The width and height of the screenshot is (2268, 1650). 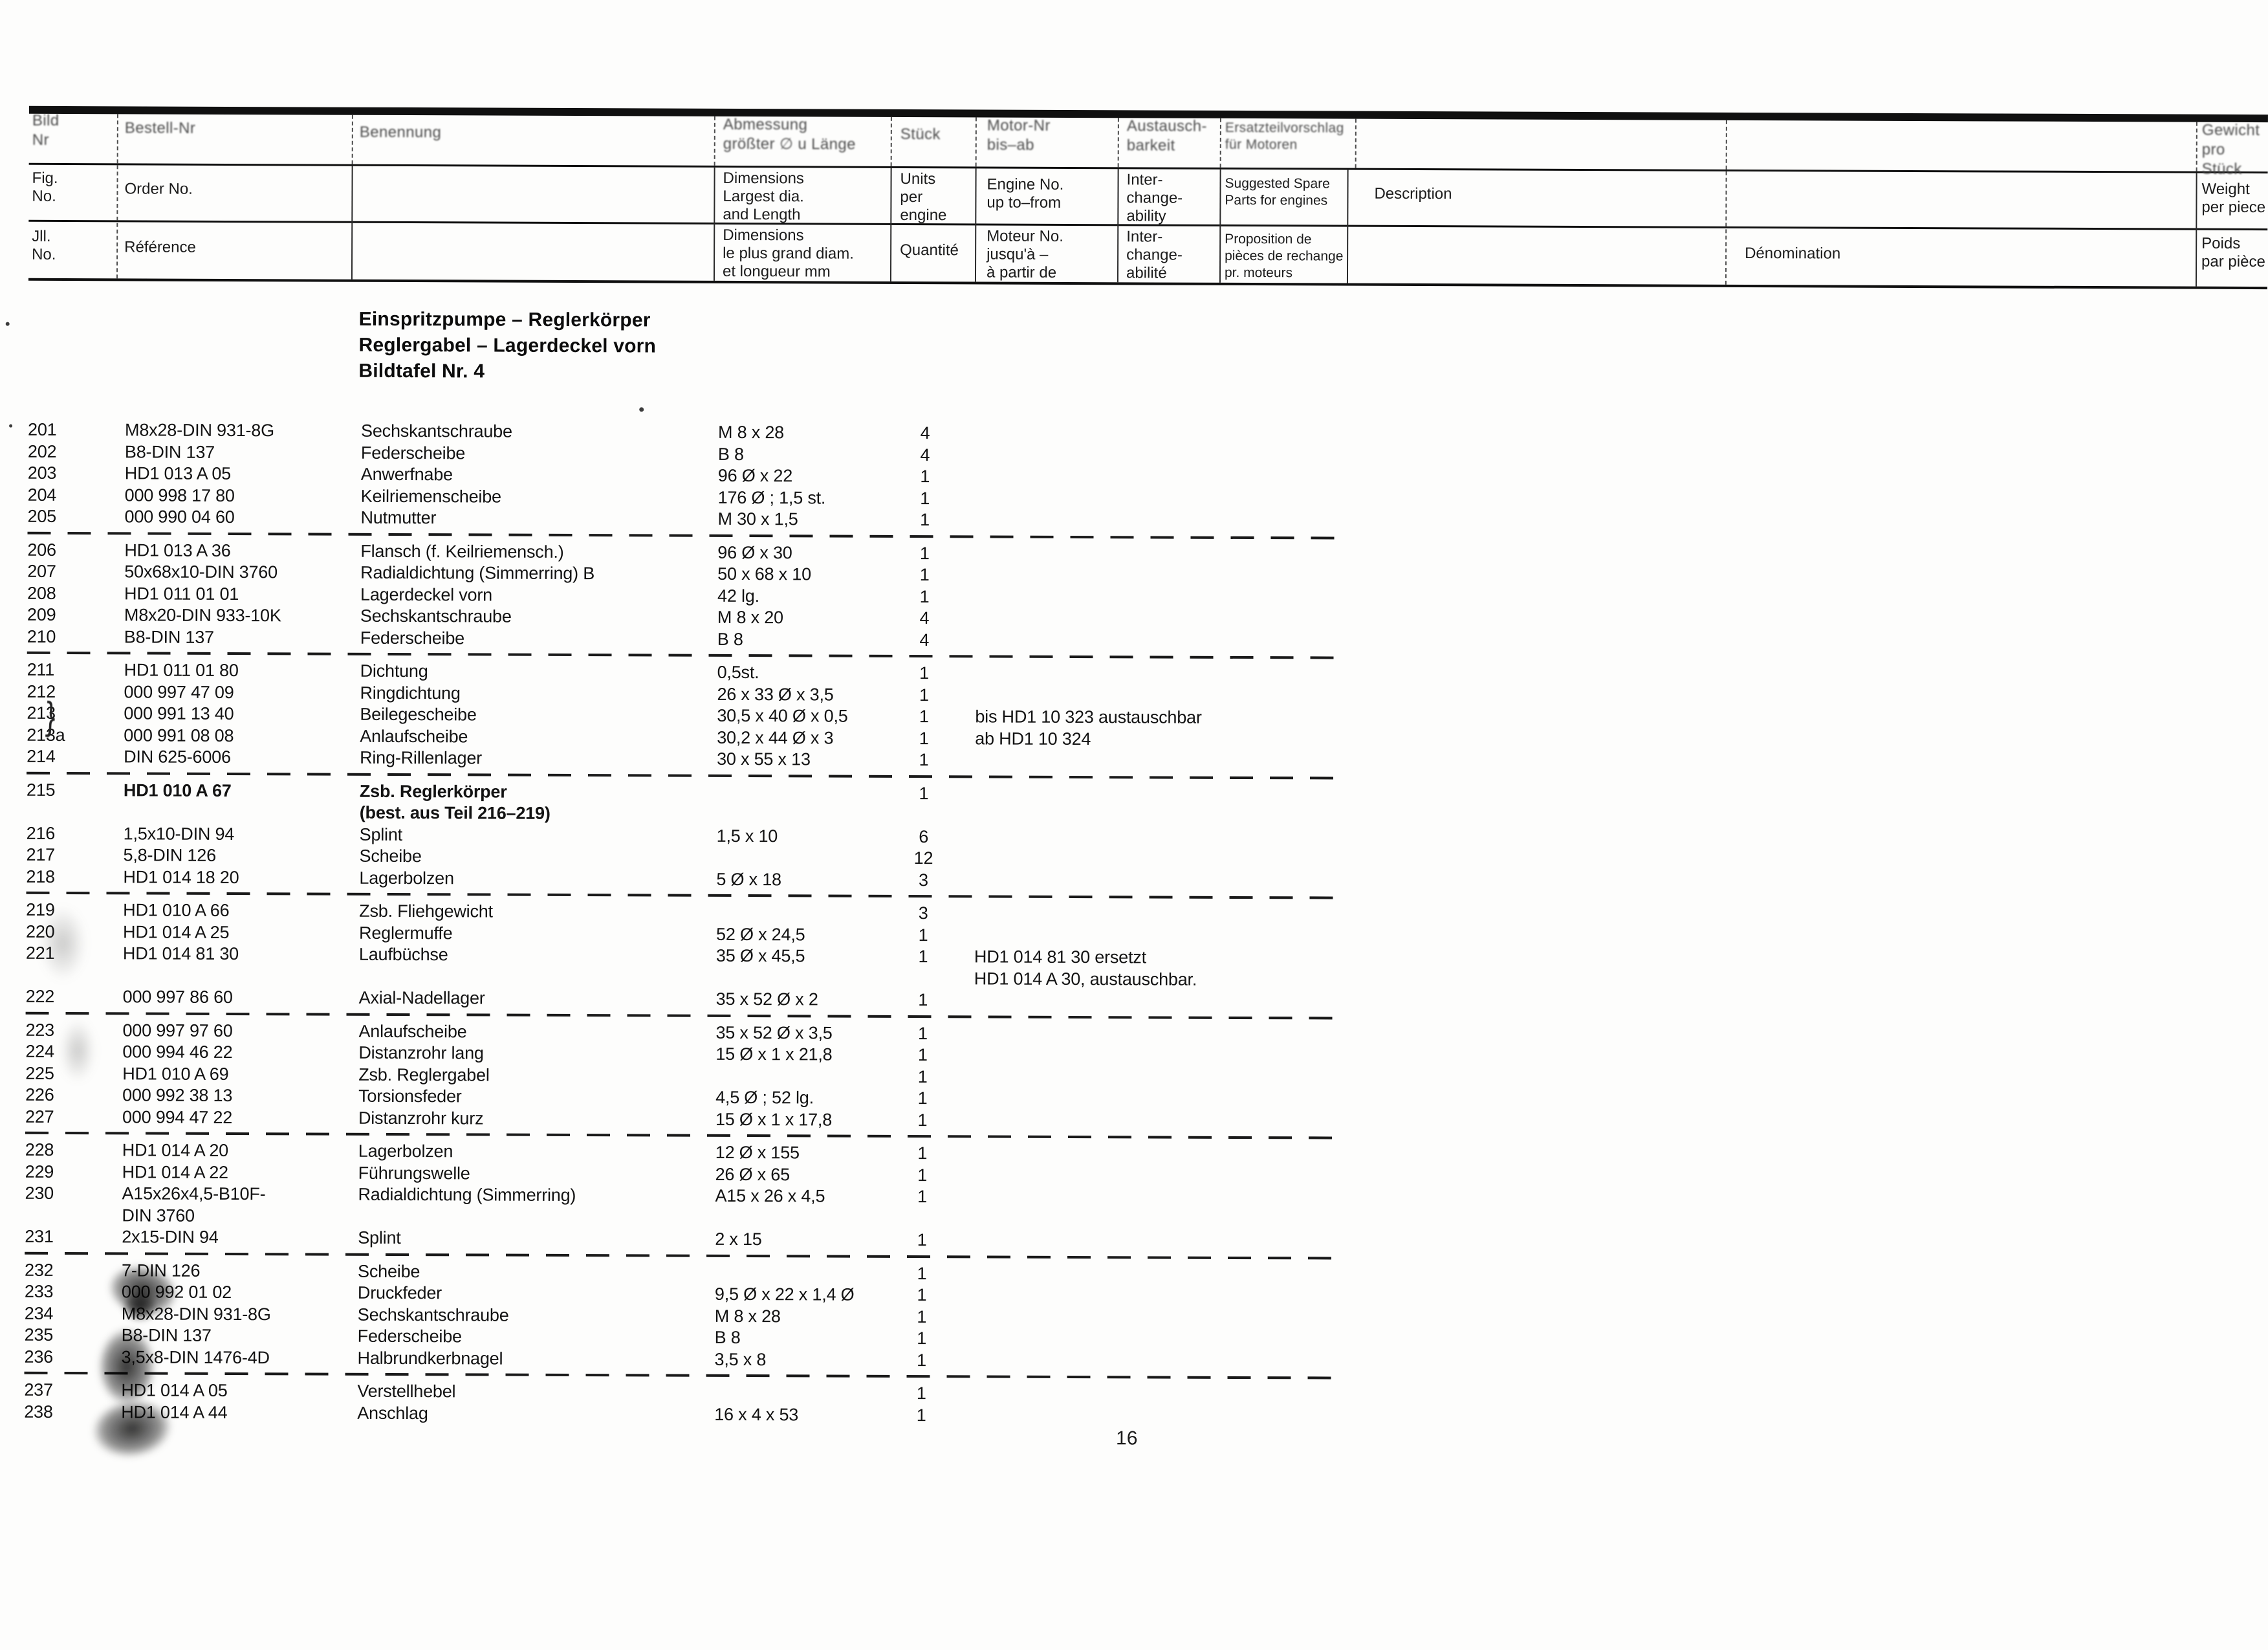 What do you see at coordinates (41, 636) in the screenshot?
I see `fig-no: 210` at bounding box center [41, 636].